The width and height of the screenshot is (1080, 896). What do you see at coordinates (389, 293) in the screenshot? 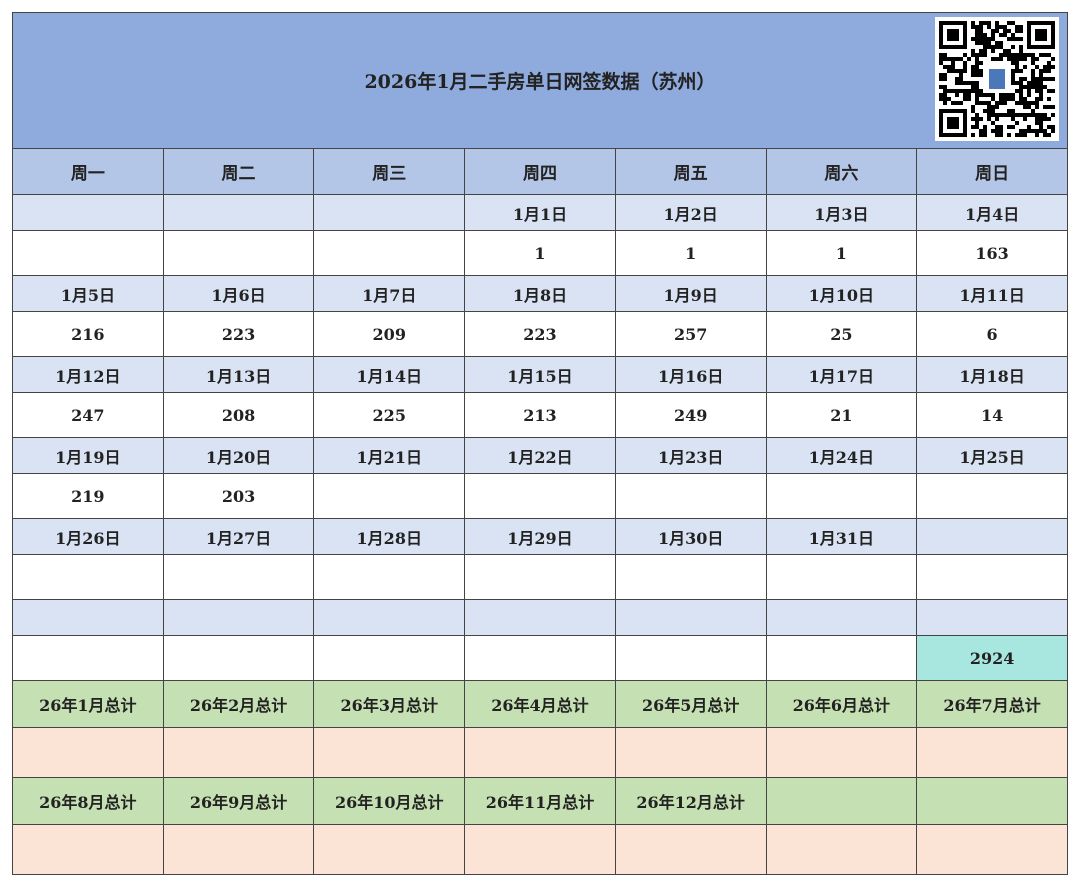
I see `date-cell: 1月7日` at bounding box center [389, 293].